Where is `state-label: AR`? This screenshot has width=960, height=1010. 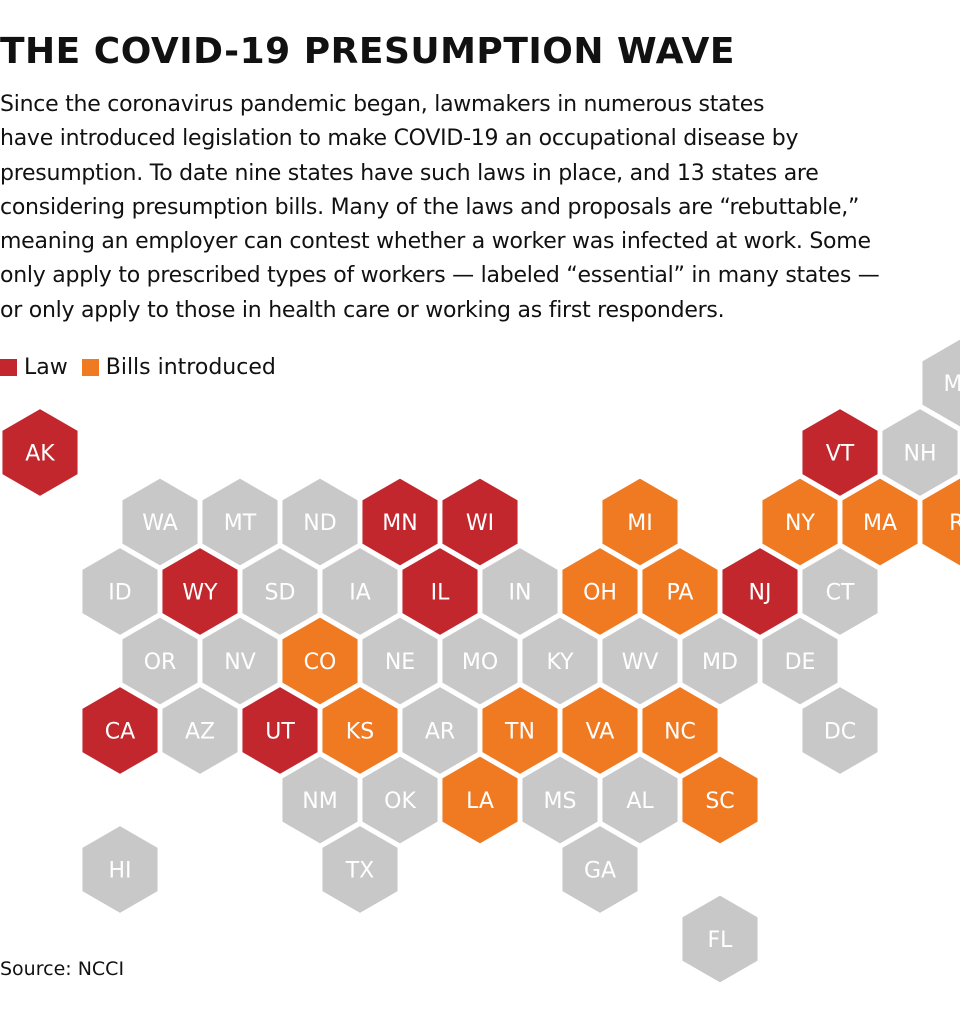
state-label: AR is located at coordinates (440, 732).